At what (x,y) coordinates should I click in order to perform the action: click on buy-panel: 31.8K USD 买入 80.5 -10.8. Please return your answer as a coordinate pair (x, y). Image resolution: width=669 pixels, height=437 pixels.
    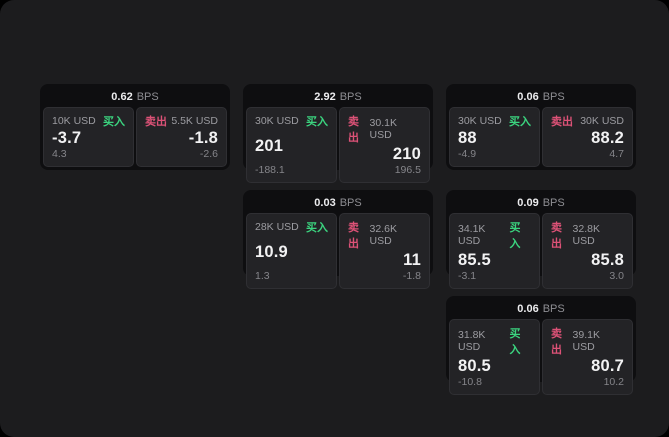
    Looking at the image, I should click on (494, 357).